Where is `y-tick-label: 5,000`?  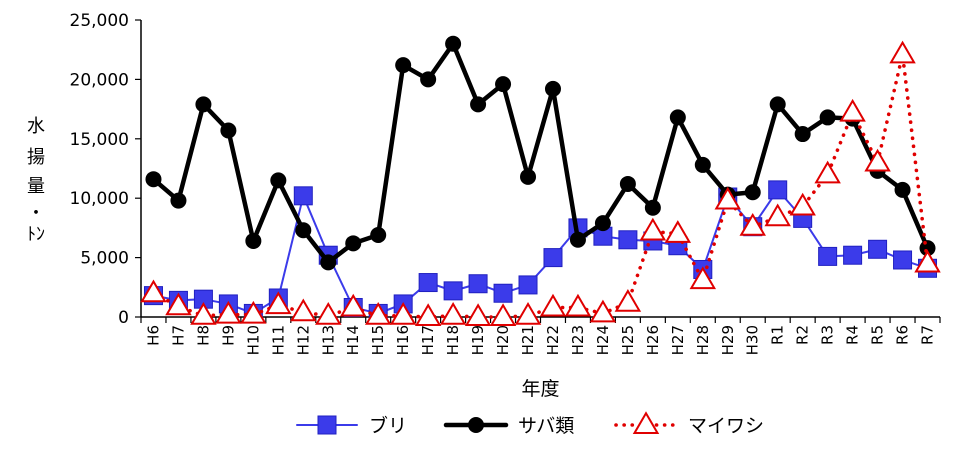 y-tick-label: 5,000 is located at coordinates (104, 259).